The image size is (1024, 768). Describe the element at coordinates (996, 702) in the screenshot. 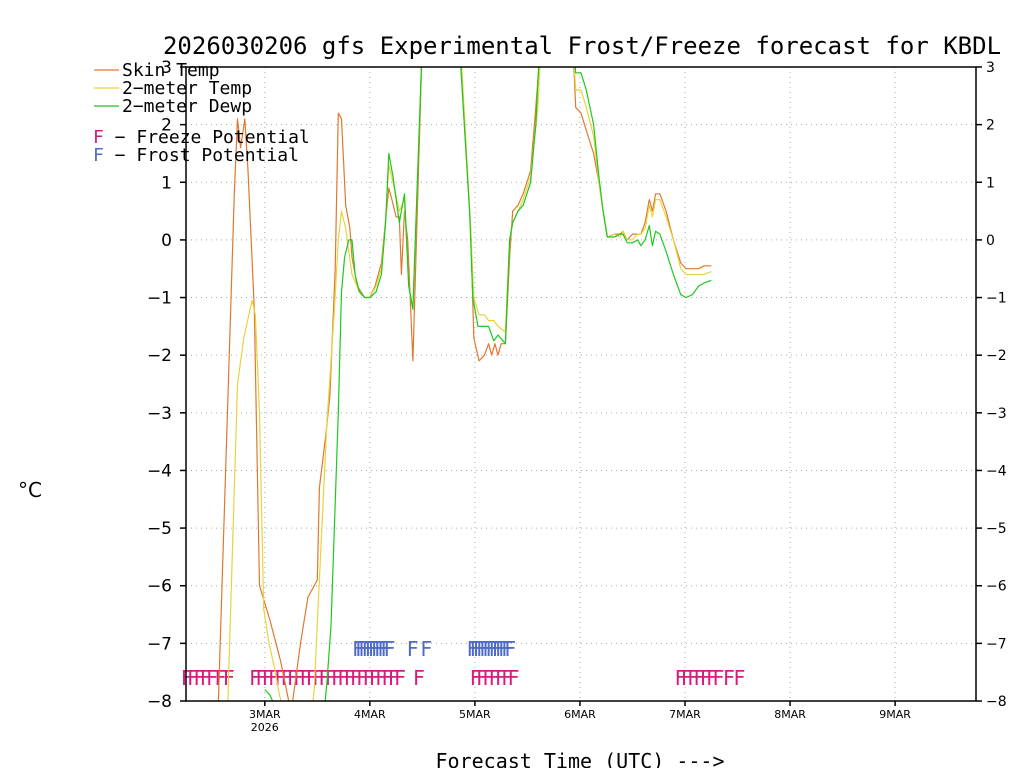

I see `y-tick-label-right: −8` at that location.